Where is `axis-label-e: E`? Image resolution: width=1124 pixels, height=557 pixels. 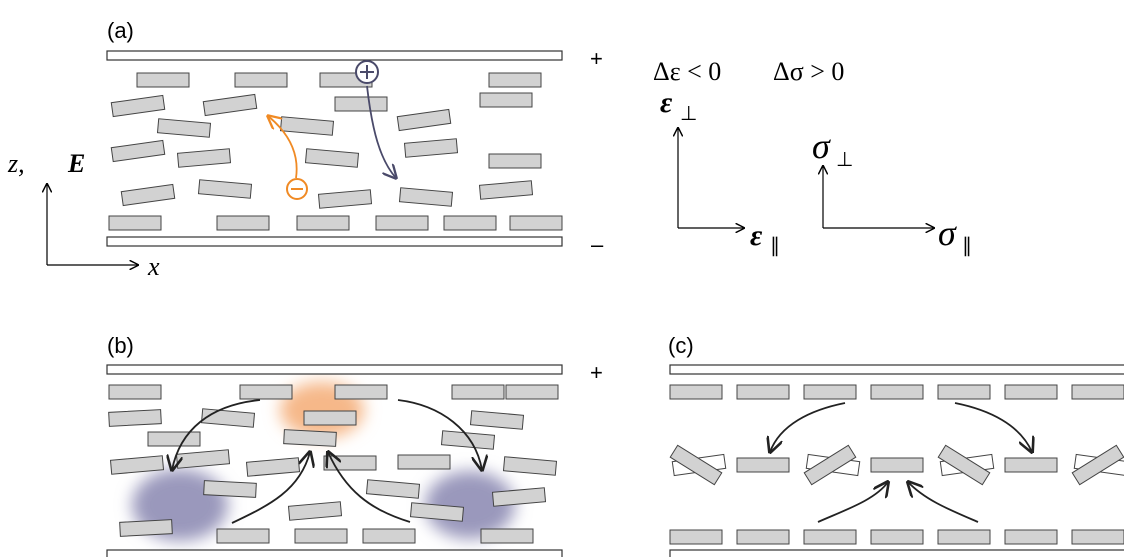
axis-label-e: E is located at coordinates (76, 163).